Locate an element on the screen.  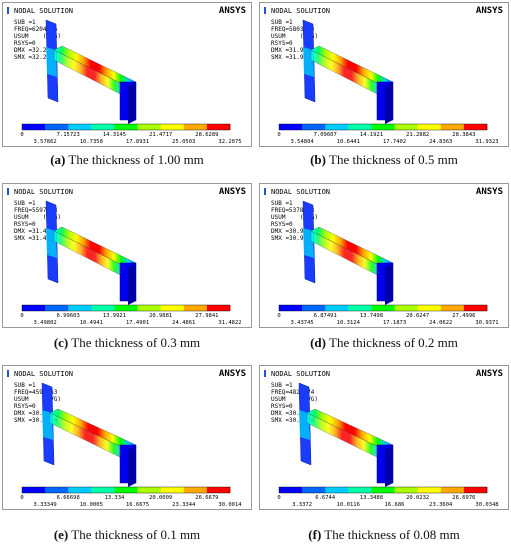
scale-label: 13.9921 is located at coordinates (114, 316).